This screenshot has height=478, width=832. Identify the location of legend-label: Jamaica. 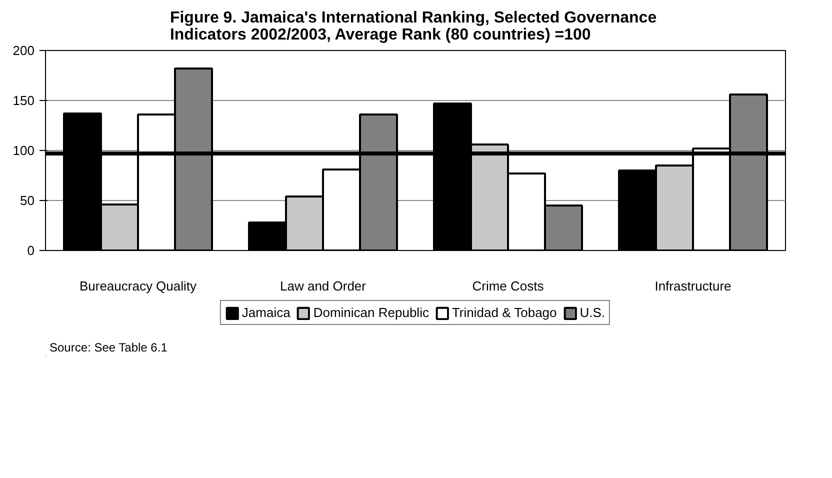
(266, 312).